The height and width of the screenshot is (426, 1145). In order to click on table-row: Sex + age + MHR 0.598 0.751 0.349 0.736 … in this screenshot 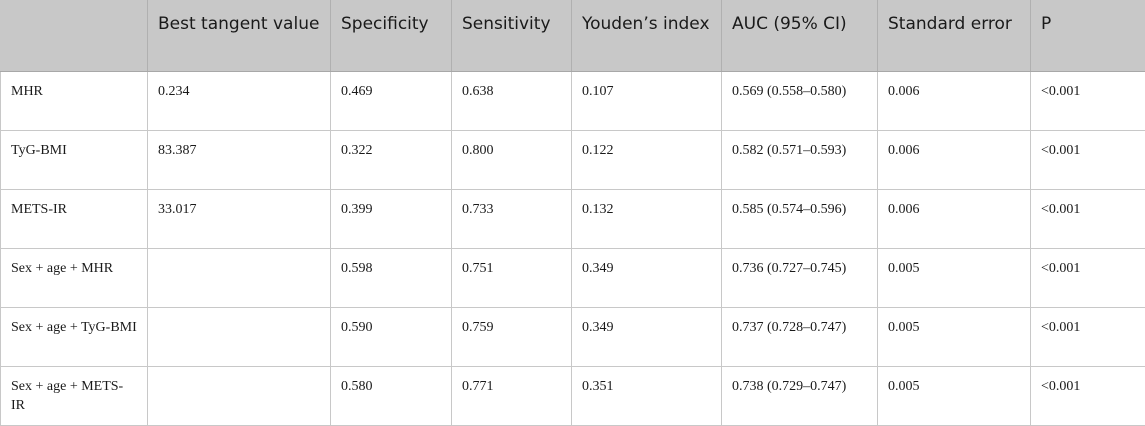, I will do `click(572, 277)`.